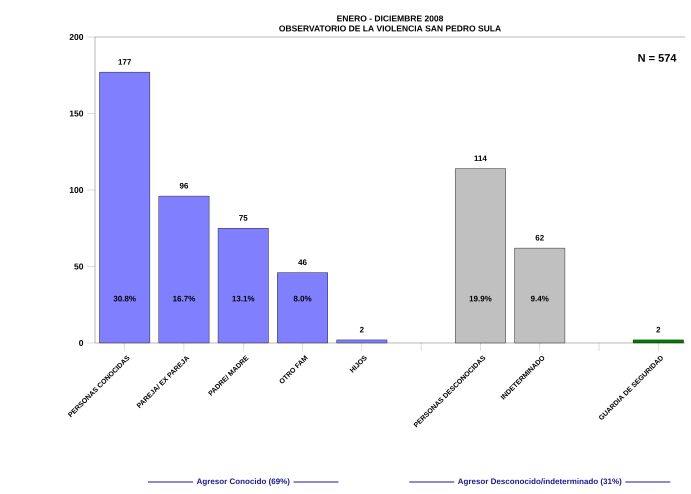  What do you see at coordinates (184, 185) in the screenshot?
I see `data-label: 96` at bounding box center [184, 185].